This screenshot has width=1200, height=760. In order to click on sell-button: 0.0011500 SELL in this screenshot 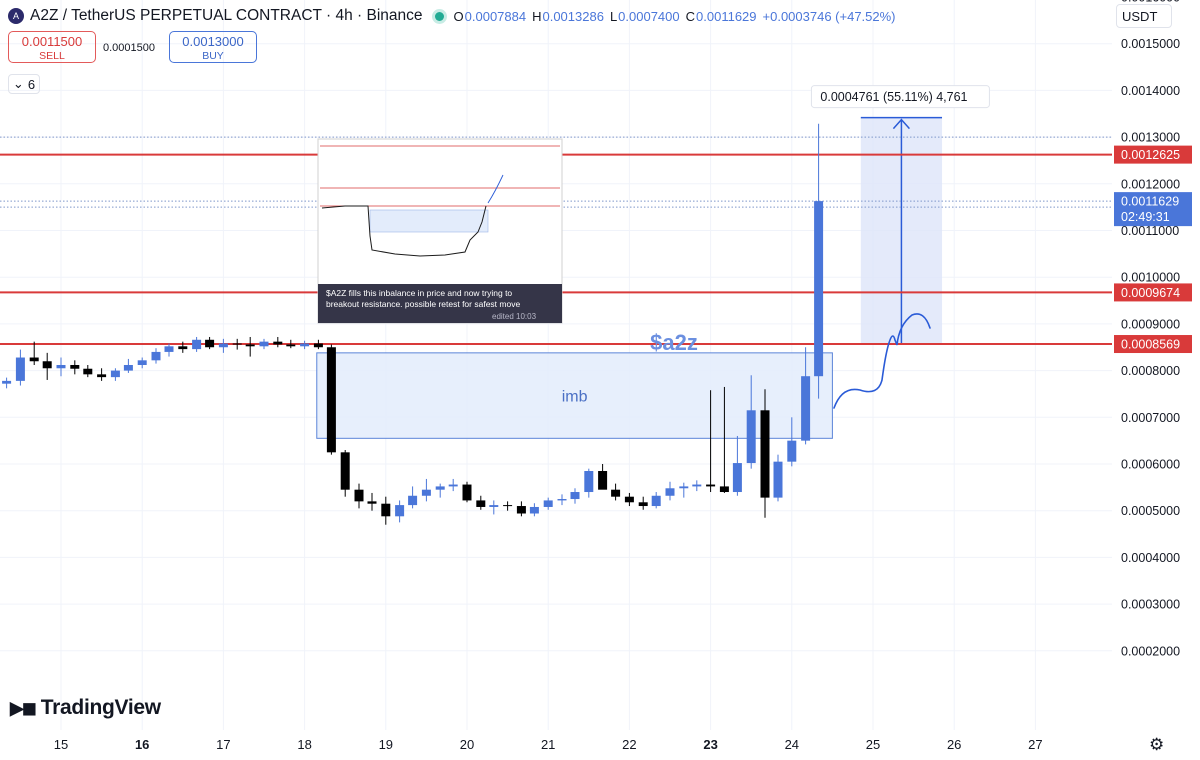, I will do `click(52, 47)`.